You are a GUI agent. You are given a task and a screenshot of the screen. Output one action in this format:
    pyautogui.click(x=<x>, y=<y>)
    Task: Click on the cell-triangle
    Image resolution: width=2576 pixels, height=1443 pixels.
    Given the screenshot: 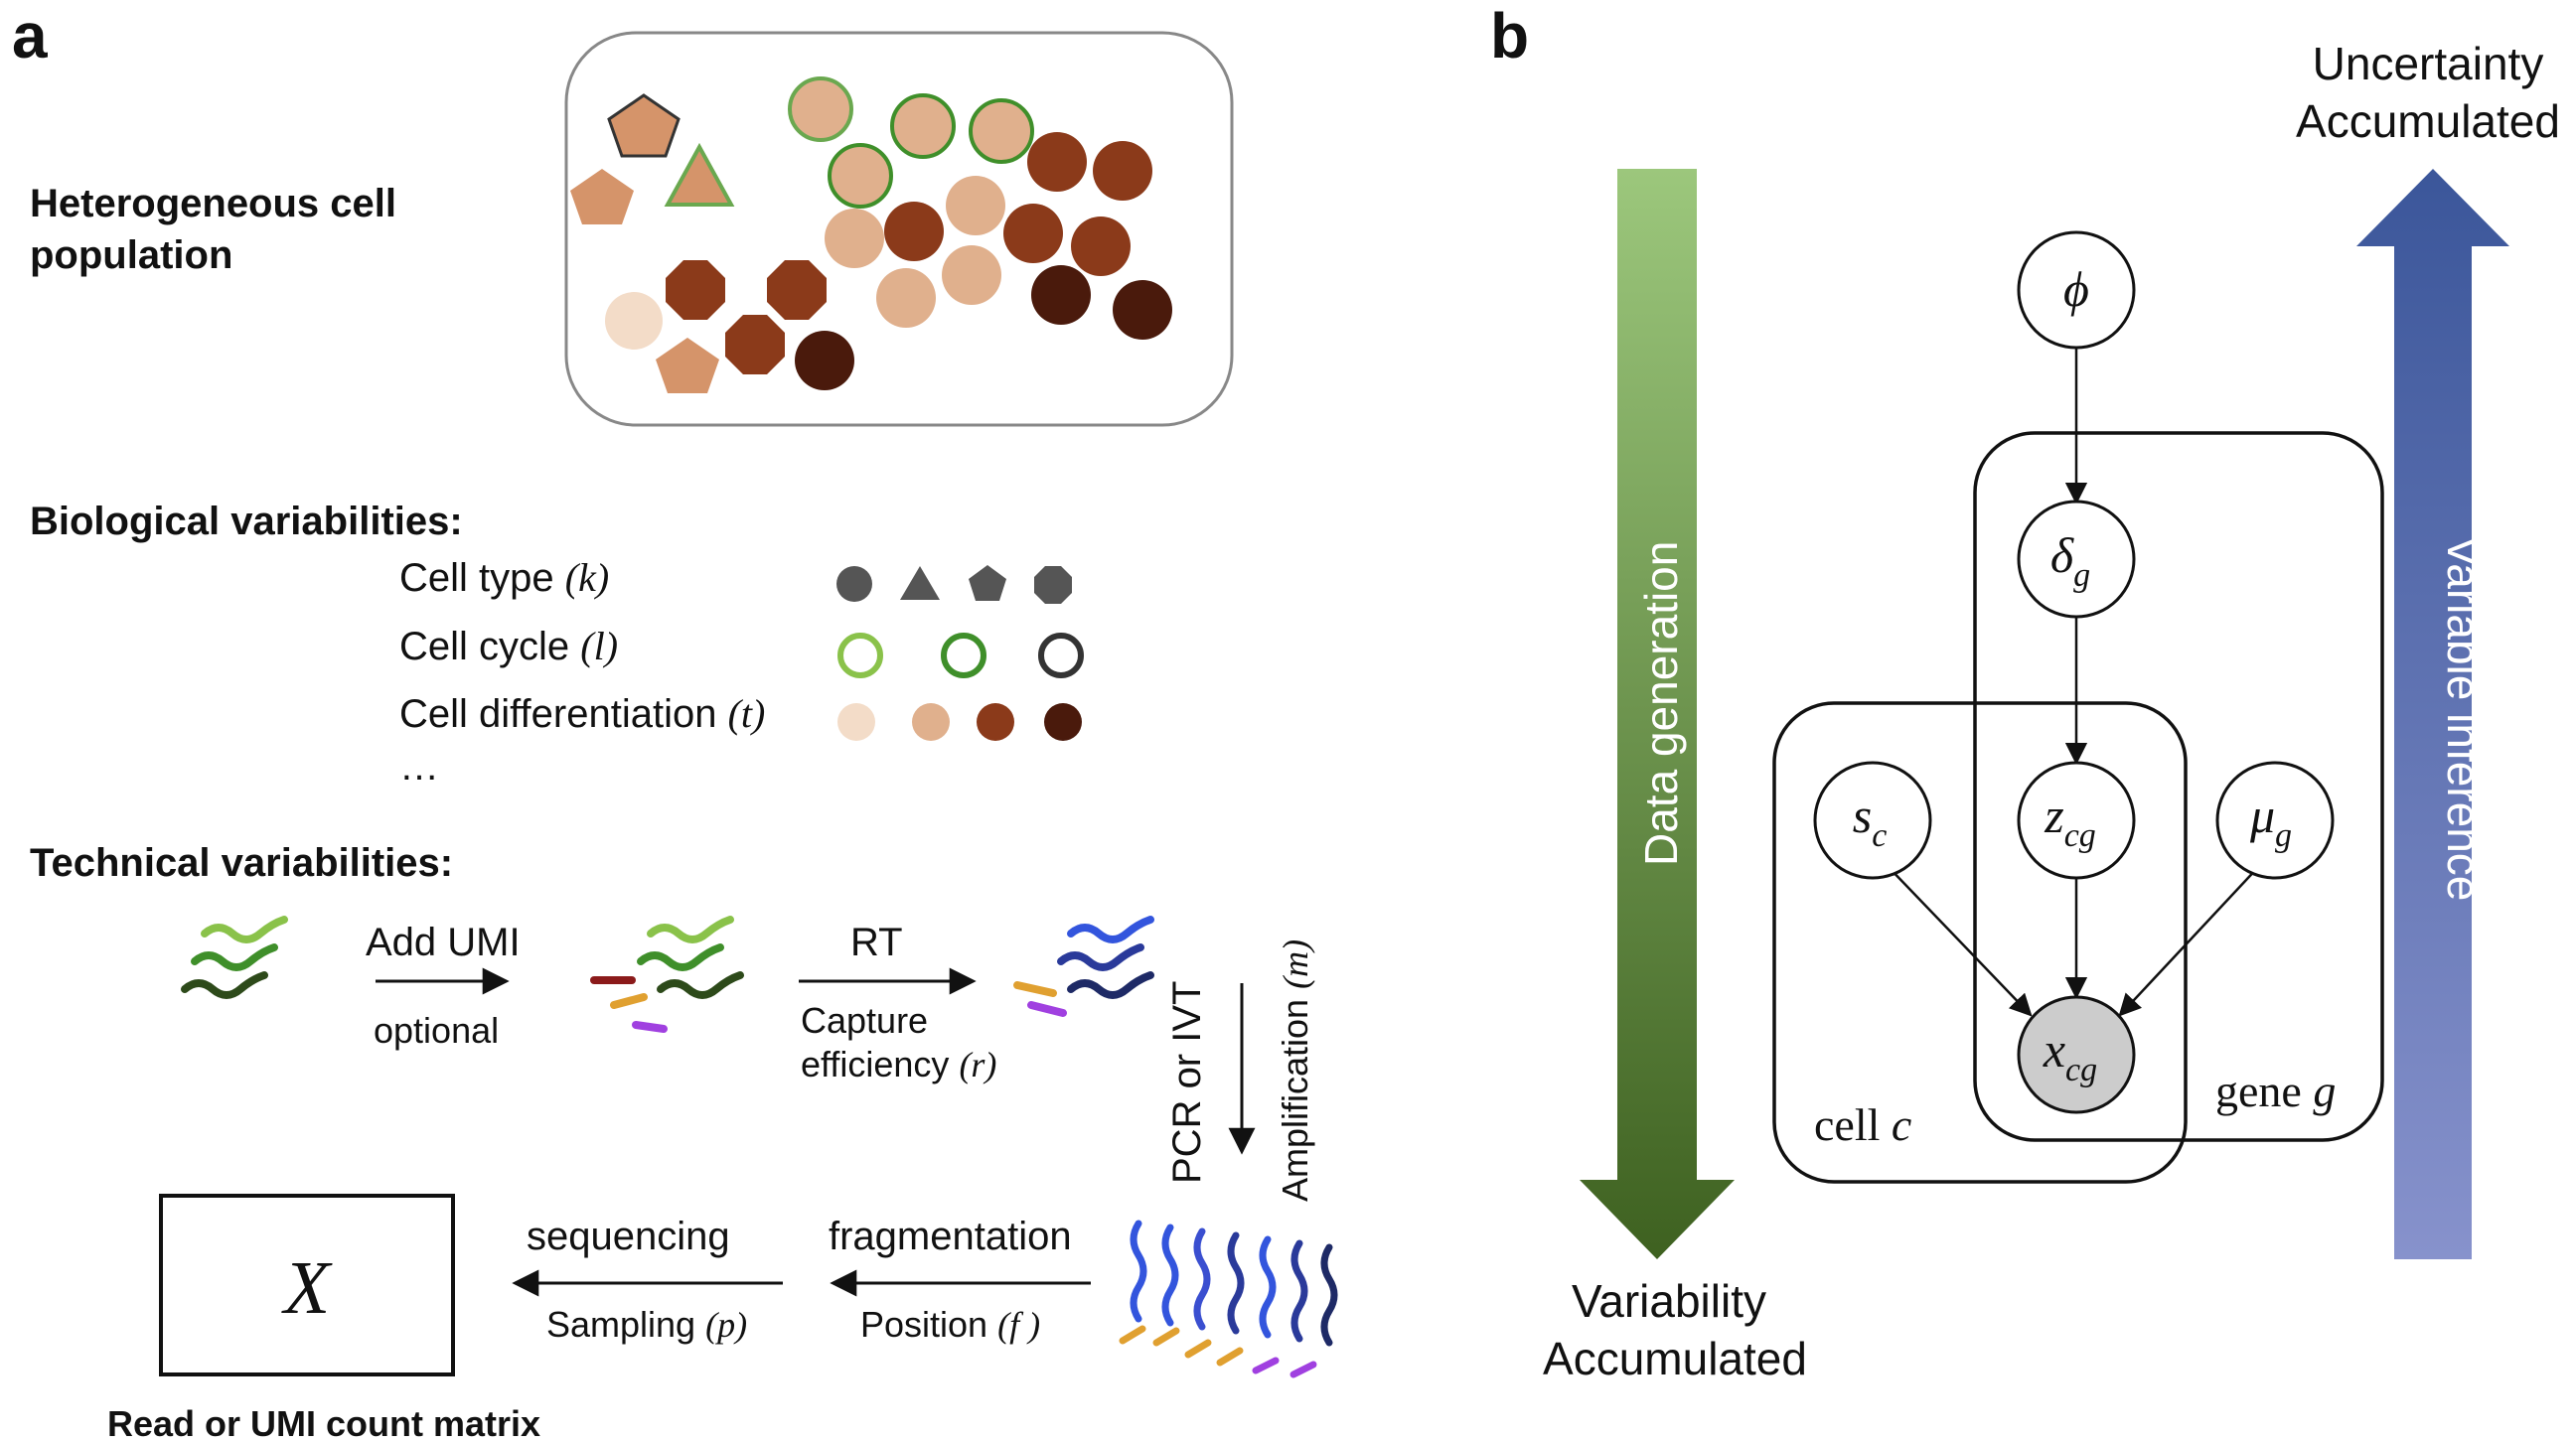 What is the action you would take?
    pyautogui.click(x=699, y=174)
    